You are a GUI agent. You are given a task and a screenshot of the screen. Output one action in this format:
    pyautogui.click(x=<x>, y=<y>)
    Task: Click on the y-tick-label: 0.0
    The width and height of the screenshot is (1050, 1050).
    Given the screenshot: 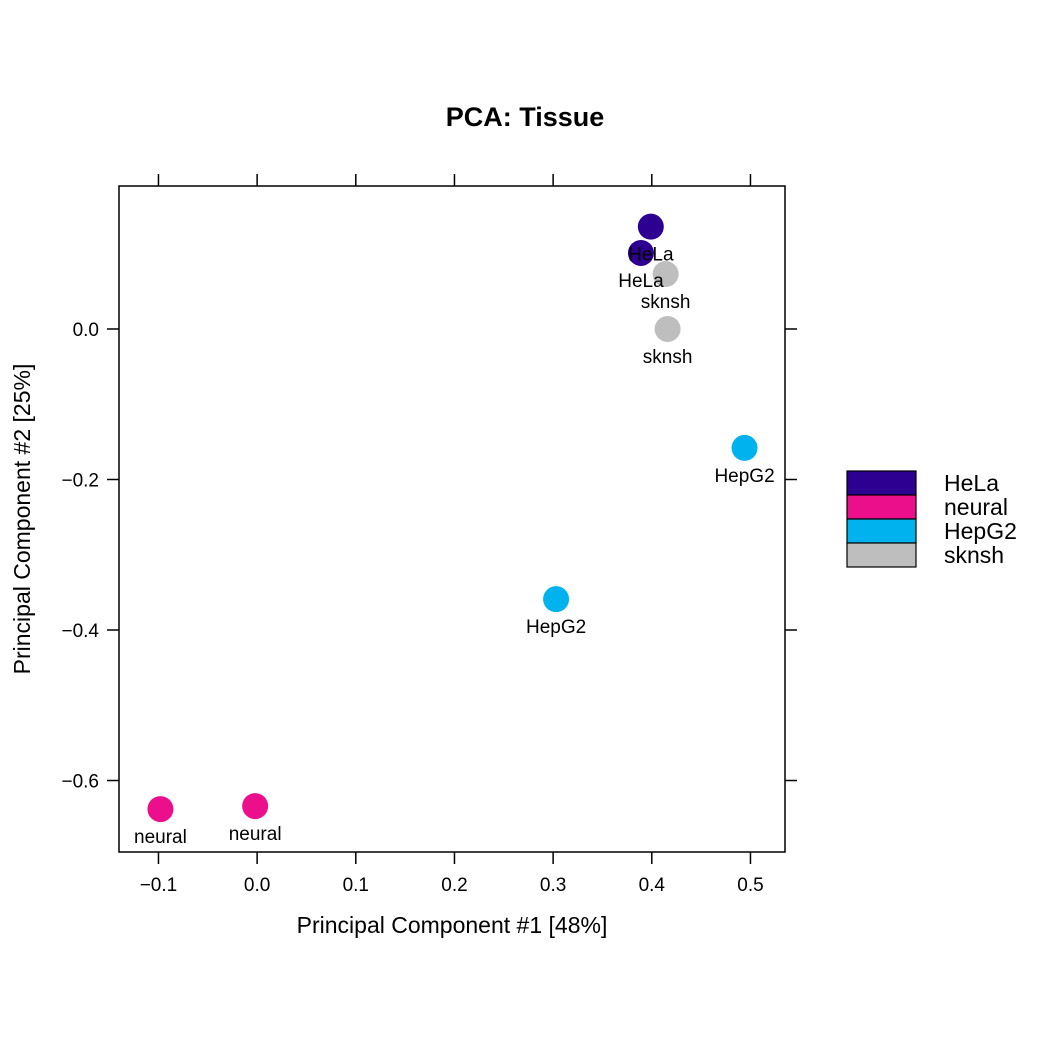 What is the action you would take?
    pyautogui.click(x=86, y=330)
    